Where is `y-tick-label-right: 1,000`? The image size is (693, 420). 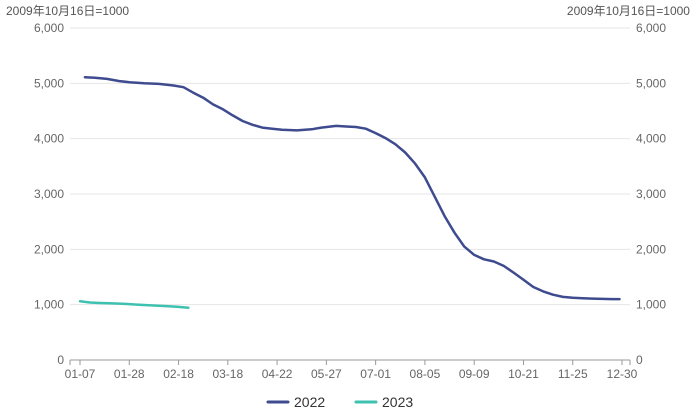
y-tick-label-right: 1,000 is located at coordinates (651, 305).